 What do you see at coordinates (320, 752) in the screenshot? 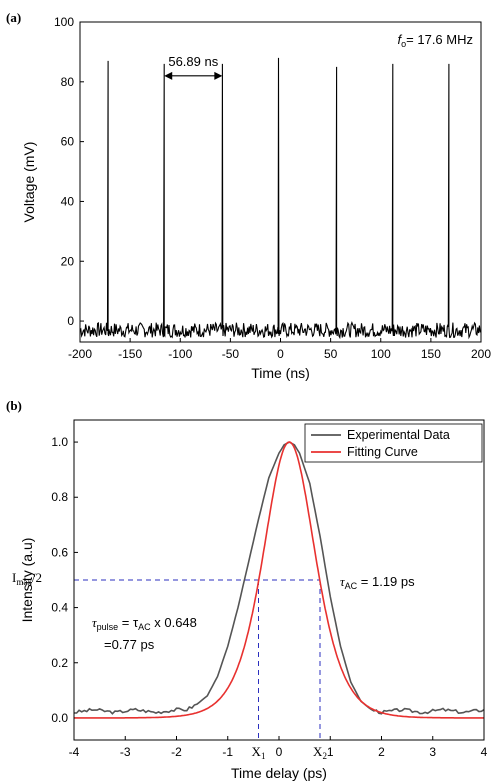
I see `x2-marker-label: X2` at bounding box center [320, 752].